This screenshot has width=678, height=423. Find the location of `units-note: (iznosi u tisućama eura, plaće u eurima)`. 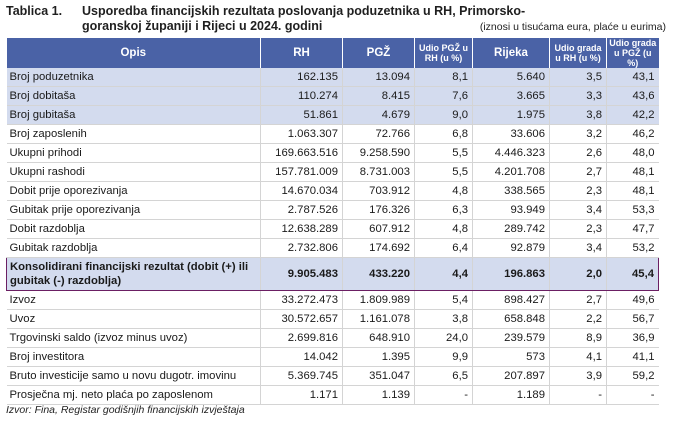

units-note: (iznosi u tisućama eura, plaće u eurima) is located at coordinates (572, 27).